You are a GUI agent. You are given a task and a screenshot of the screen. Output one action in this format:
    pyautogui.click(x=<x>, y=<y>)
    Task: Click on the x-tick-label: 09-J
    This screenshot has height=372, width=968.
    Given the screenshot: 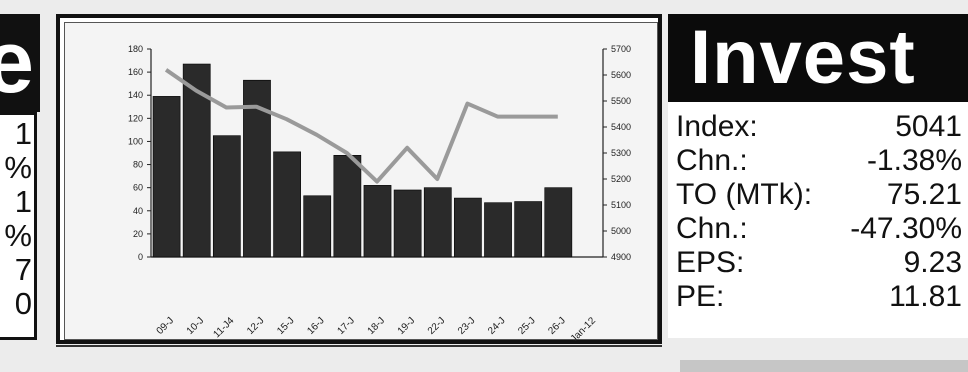 What is the action you would take?
    pyautogui.click(x=166, y=326)
    